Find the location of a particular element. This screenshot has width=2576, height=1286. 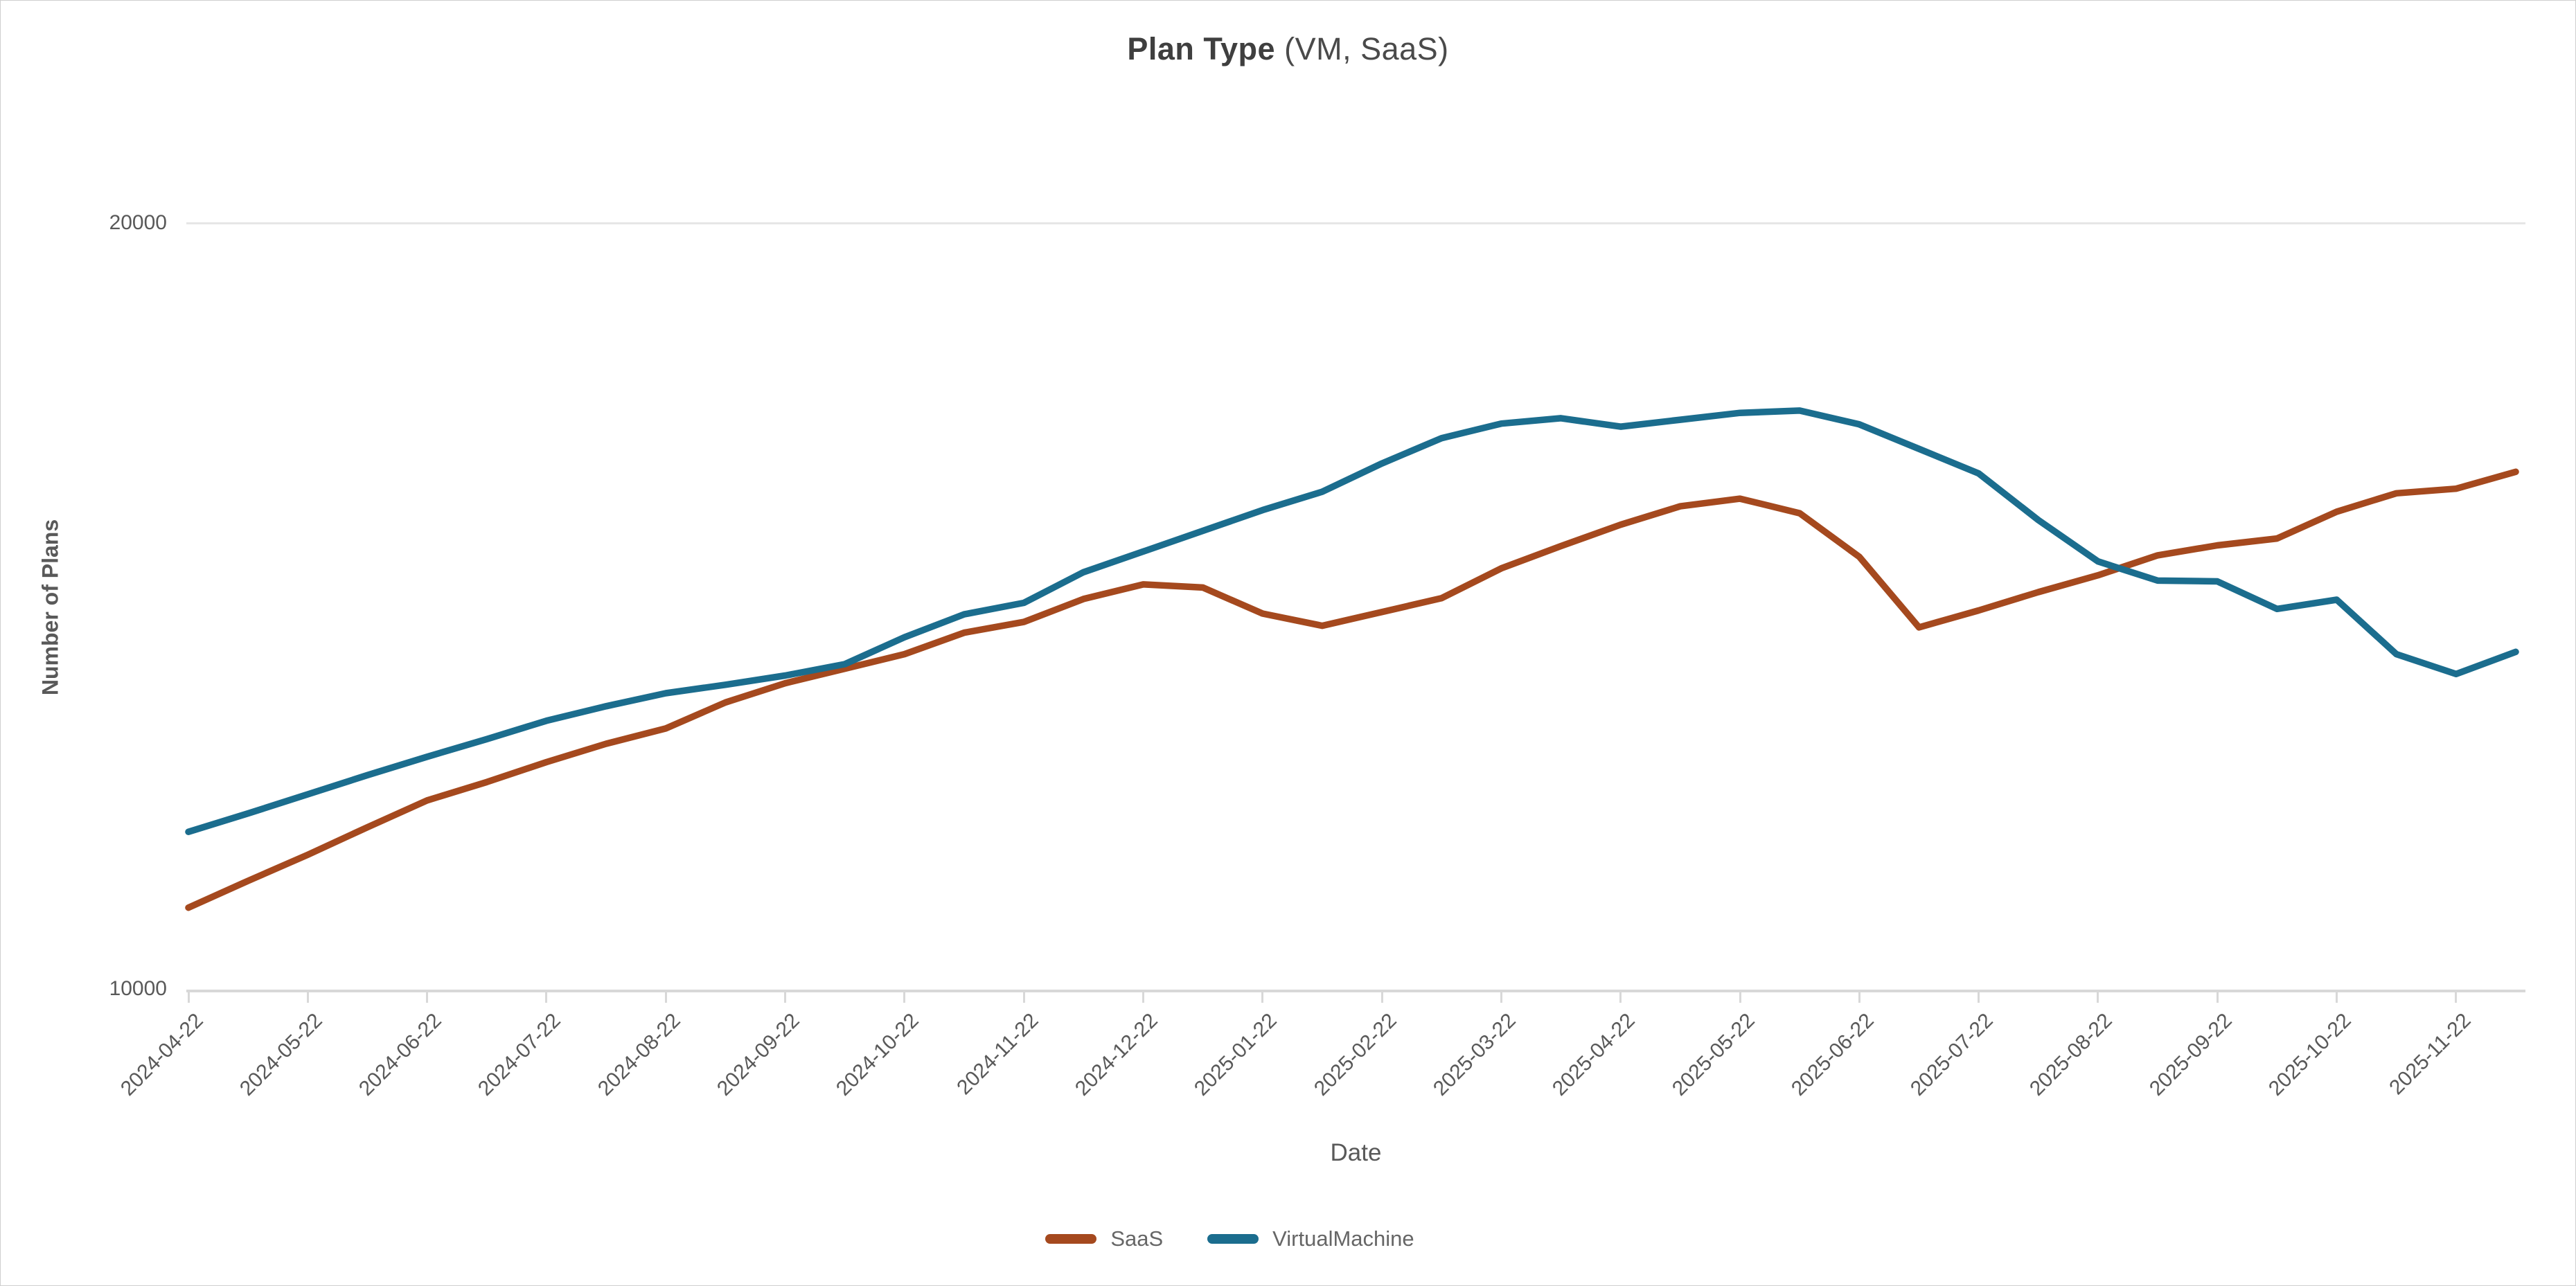

legend-swatch-virtualmachine is located at coordinates (1233, 1239).